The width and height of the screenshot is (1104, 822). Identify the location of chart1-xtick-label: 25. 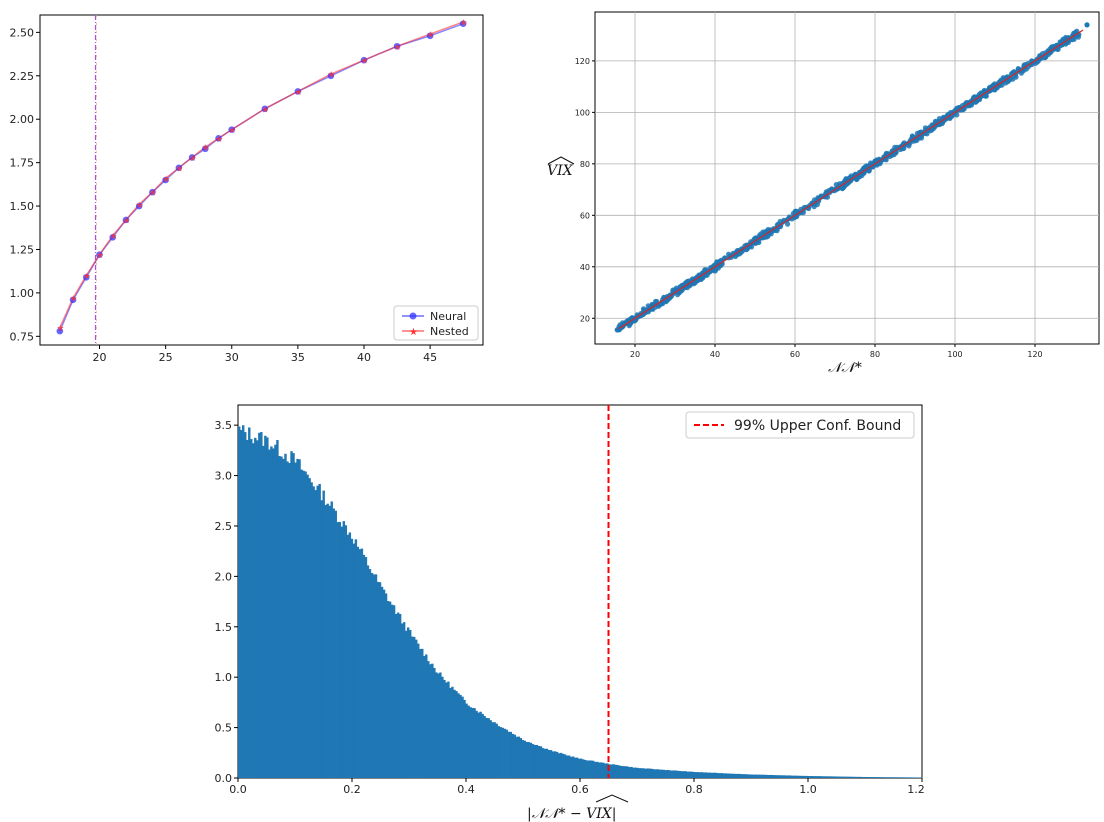
(166, 357).